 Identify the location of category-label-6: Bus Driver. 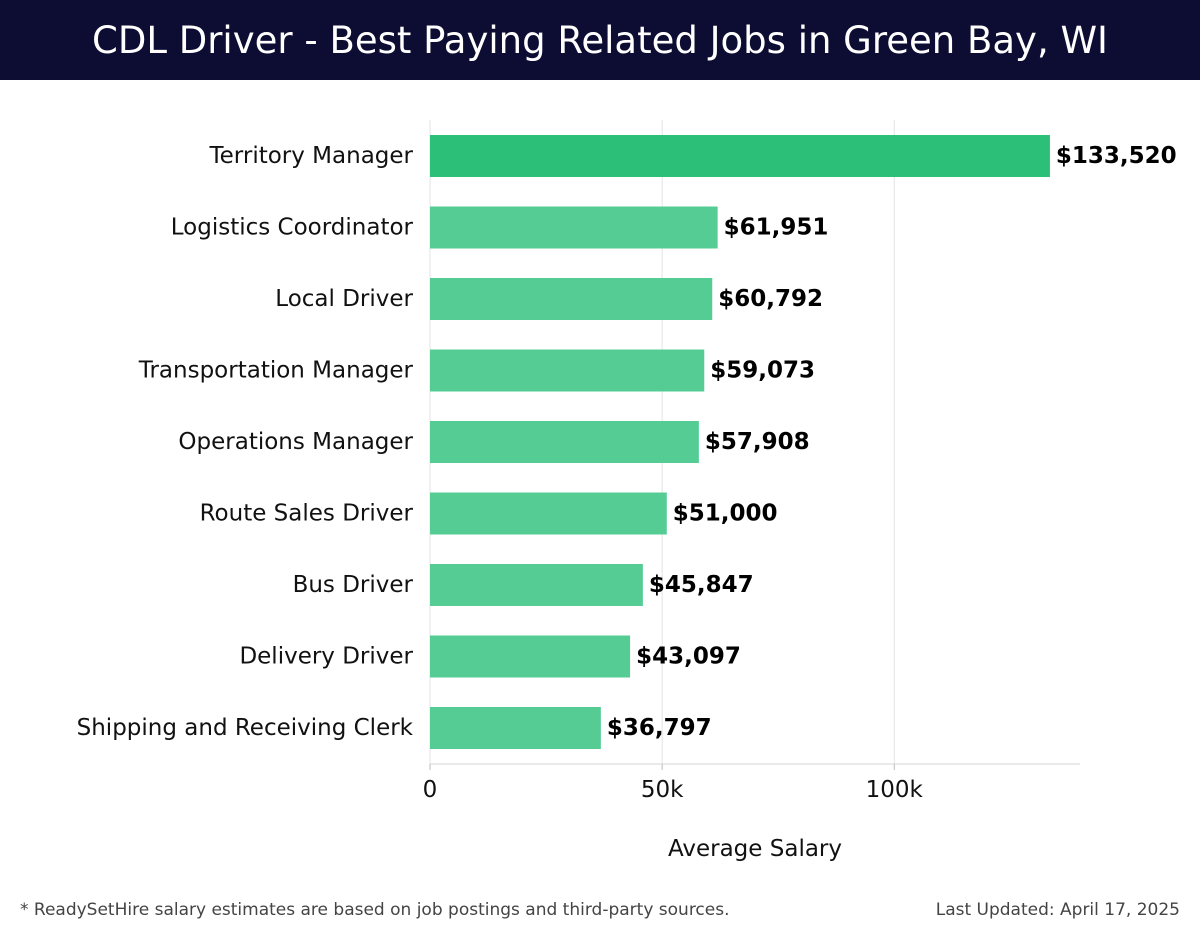
(353, 585).